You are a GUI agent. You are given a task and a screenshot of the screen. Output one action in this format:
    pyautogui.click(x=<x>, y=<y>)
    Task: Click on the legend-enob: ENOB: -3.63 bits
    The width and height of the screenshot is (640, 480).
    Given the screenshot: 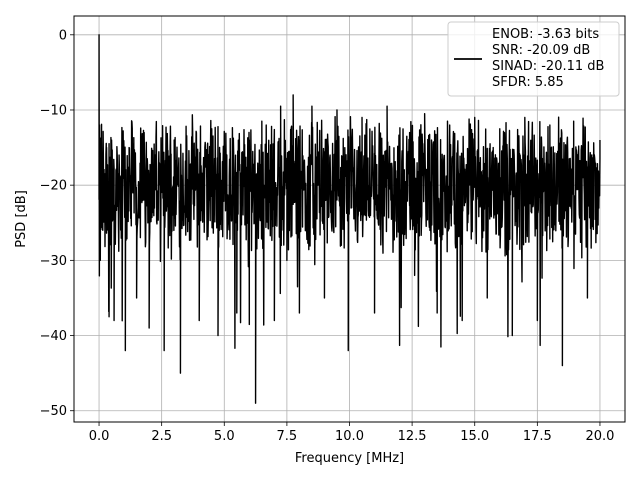 What is the action you would take?
    pyautogui.click(x=545, y=34)
    